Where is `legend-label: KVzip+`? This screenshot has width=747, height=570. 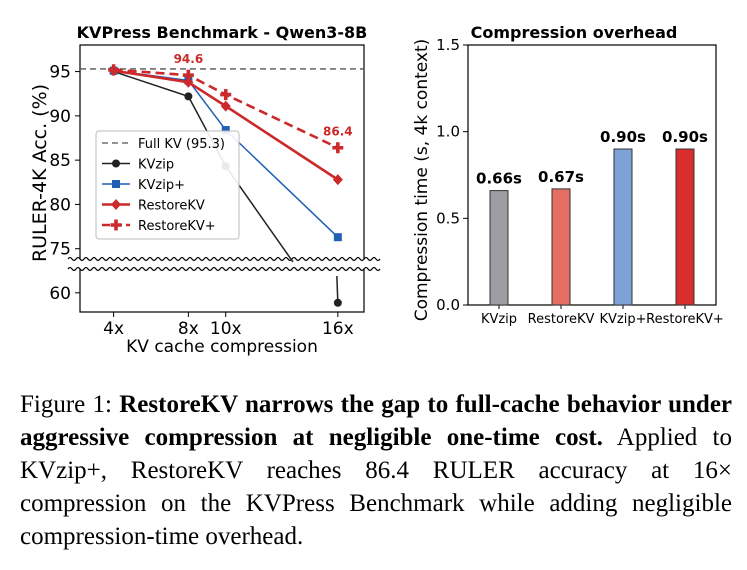 legend-label: KVzip+ is located at coordinates (161, 185).